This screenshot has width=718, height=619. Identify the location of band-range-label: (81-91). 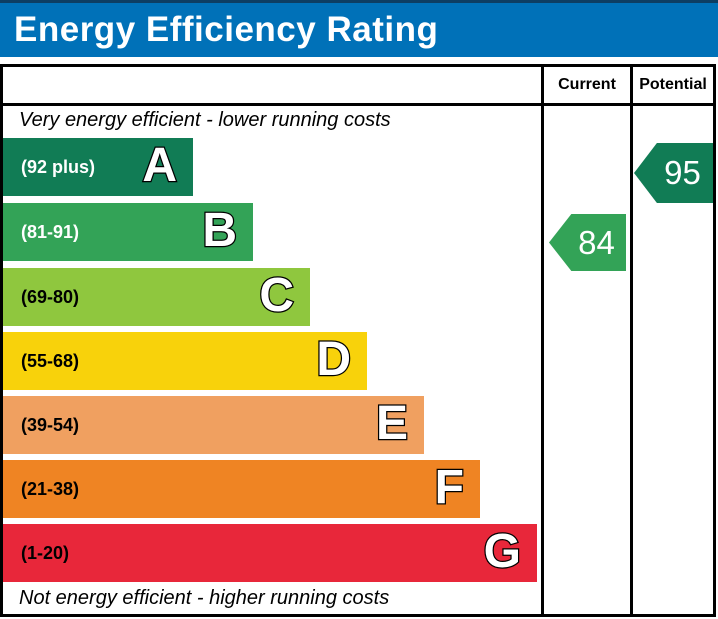
(50, 232).